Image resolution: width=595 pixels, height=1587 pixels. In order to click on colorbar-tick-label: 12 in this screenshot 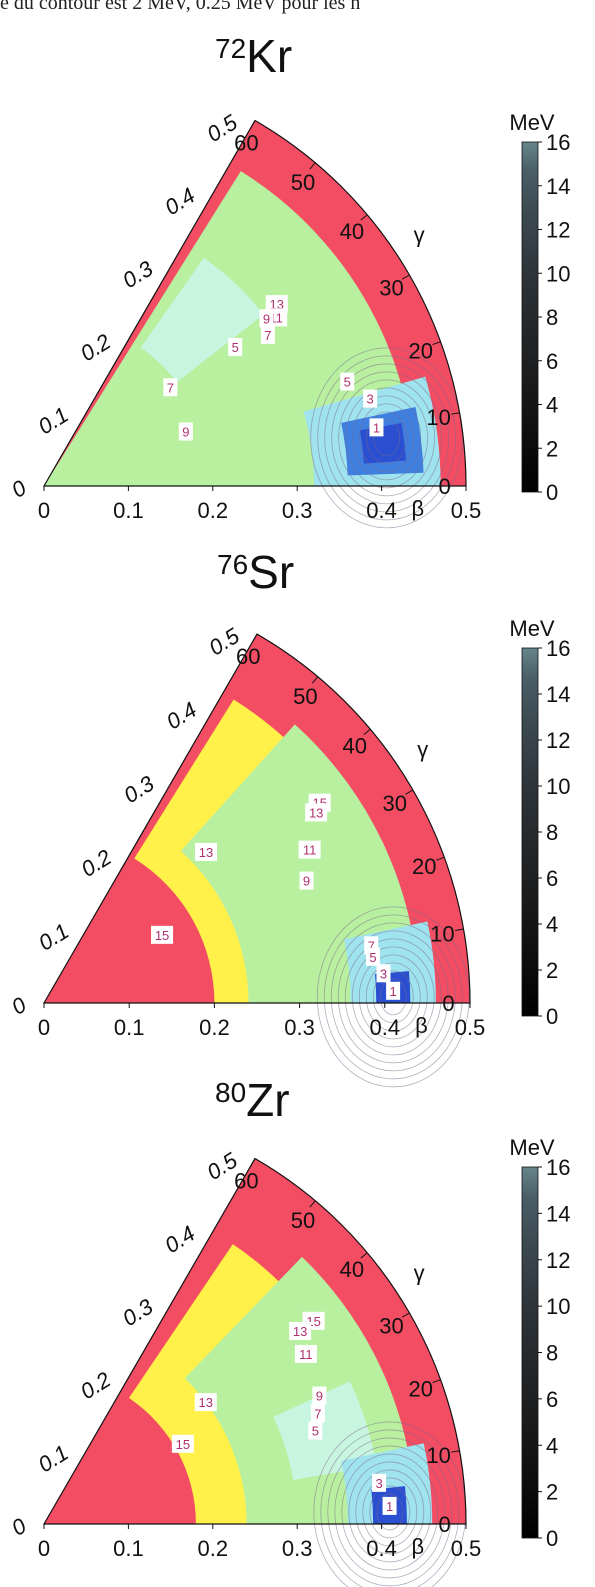, I will do `click(558, 740)`.